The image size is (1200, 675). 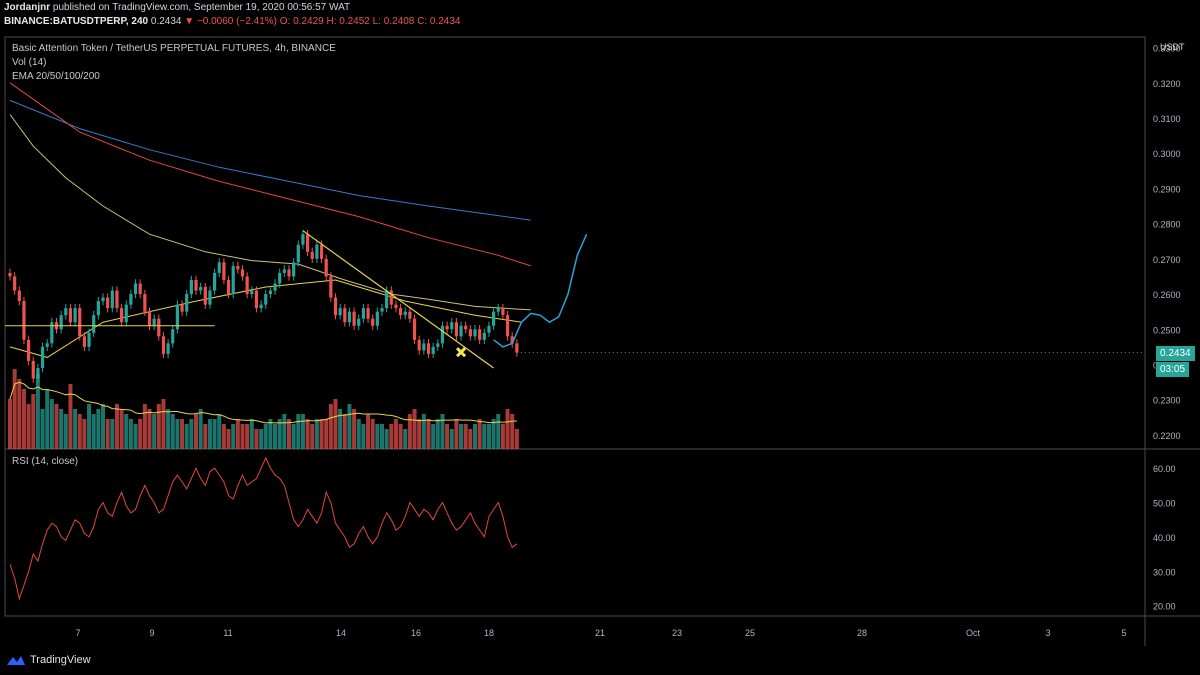 What do you see at coordinates (270, 174) in the screenshot?
I see `ema100-line` at bounding box center [270, 174].